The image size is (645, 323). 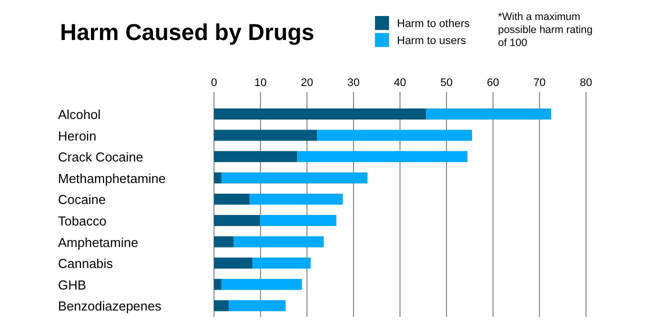 What do you see at coordinates (98, 242) in the screenshot?
I see `y-tick-label: Amphetamine` at bounding box center [98, 242].